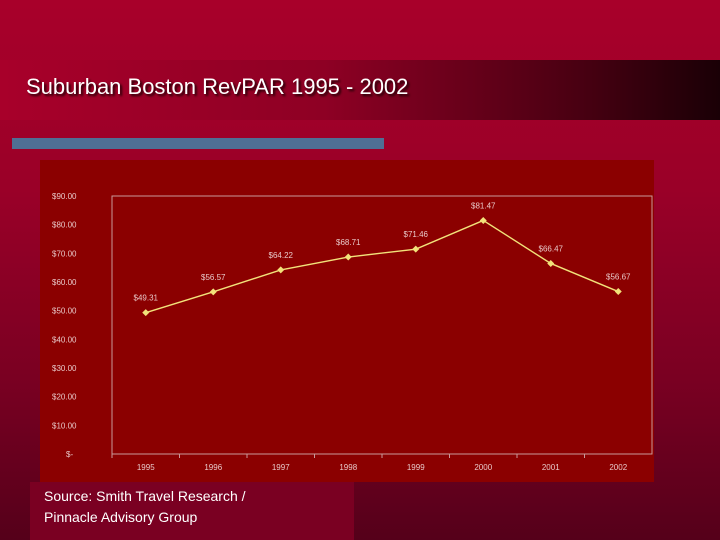  I want to click on x-tick-label: 1996, so click(213, 467).